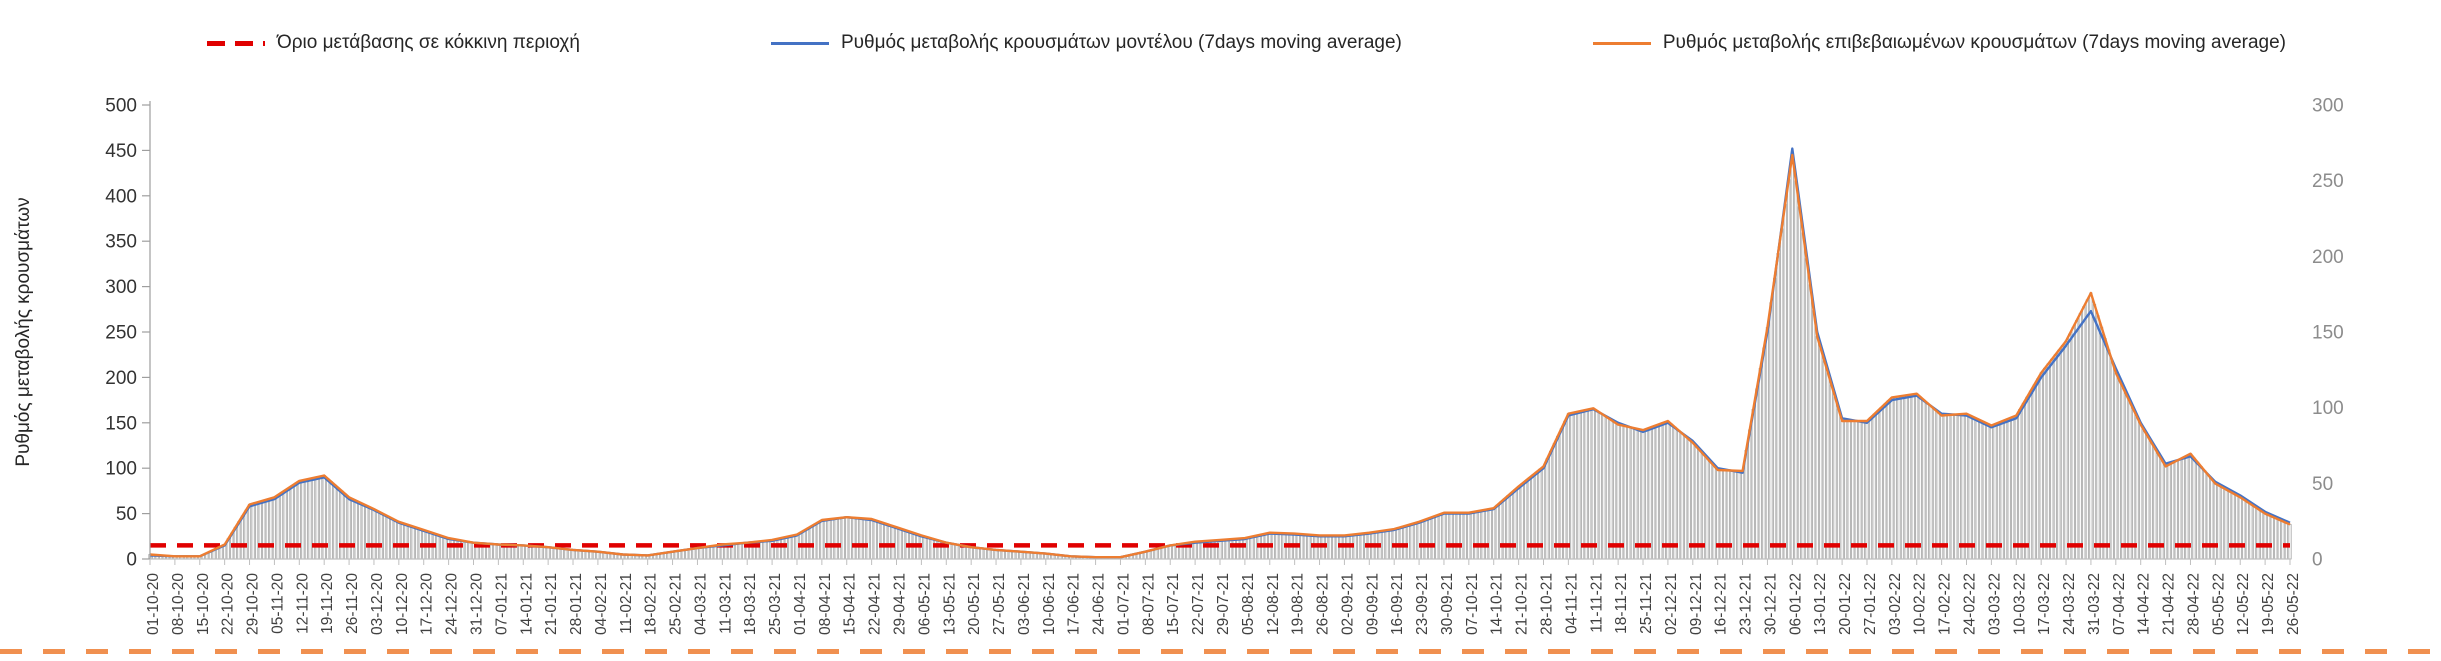 The image size is (2441, 661). Describe the element at coordinates (900, 604) in the screenshot. I see `x-axis-label: 29-04-21` at that location.